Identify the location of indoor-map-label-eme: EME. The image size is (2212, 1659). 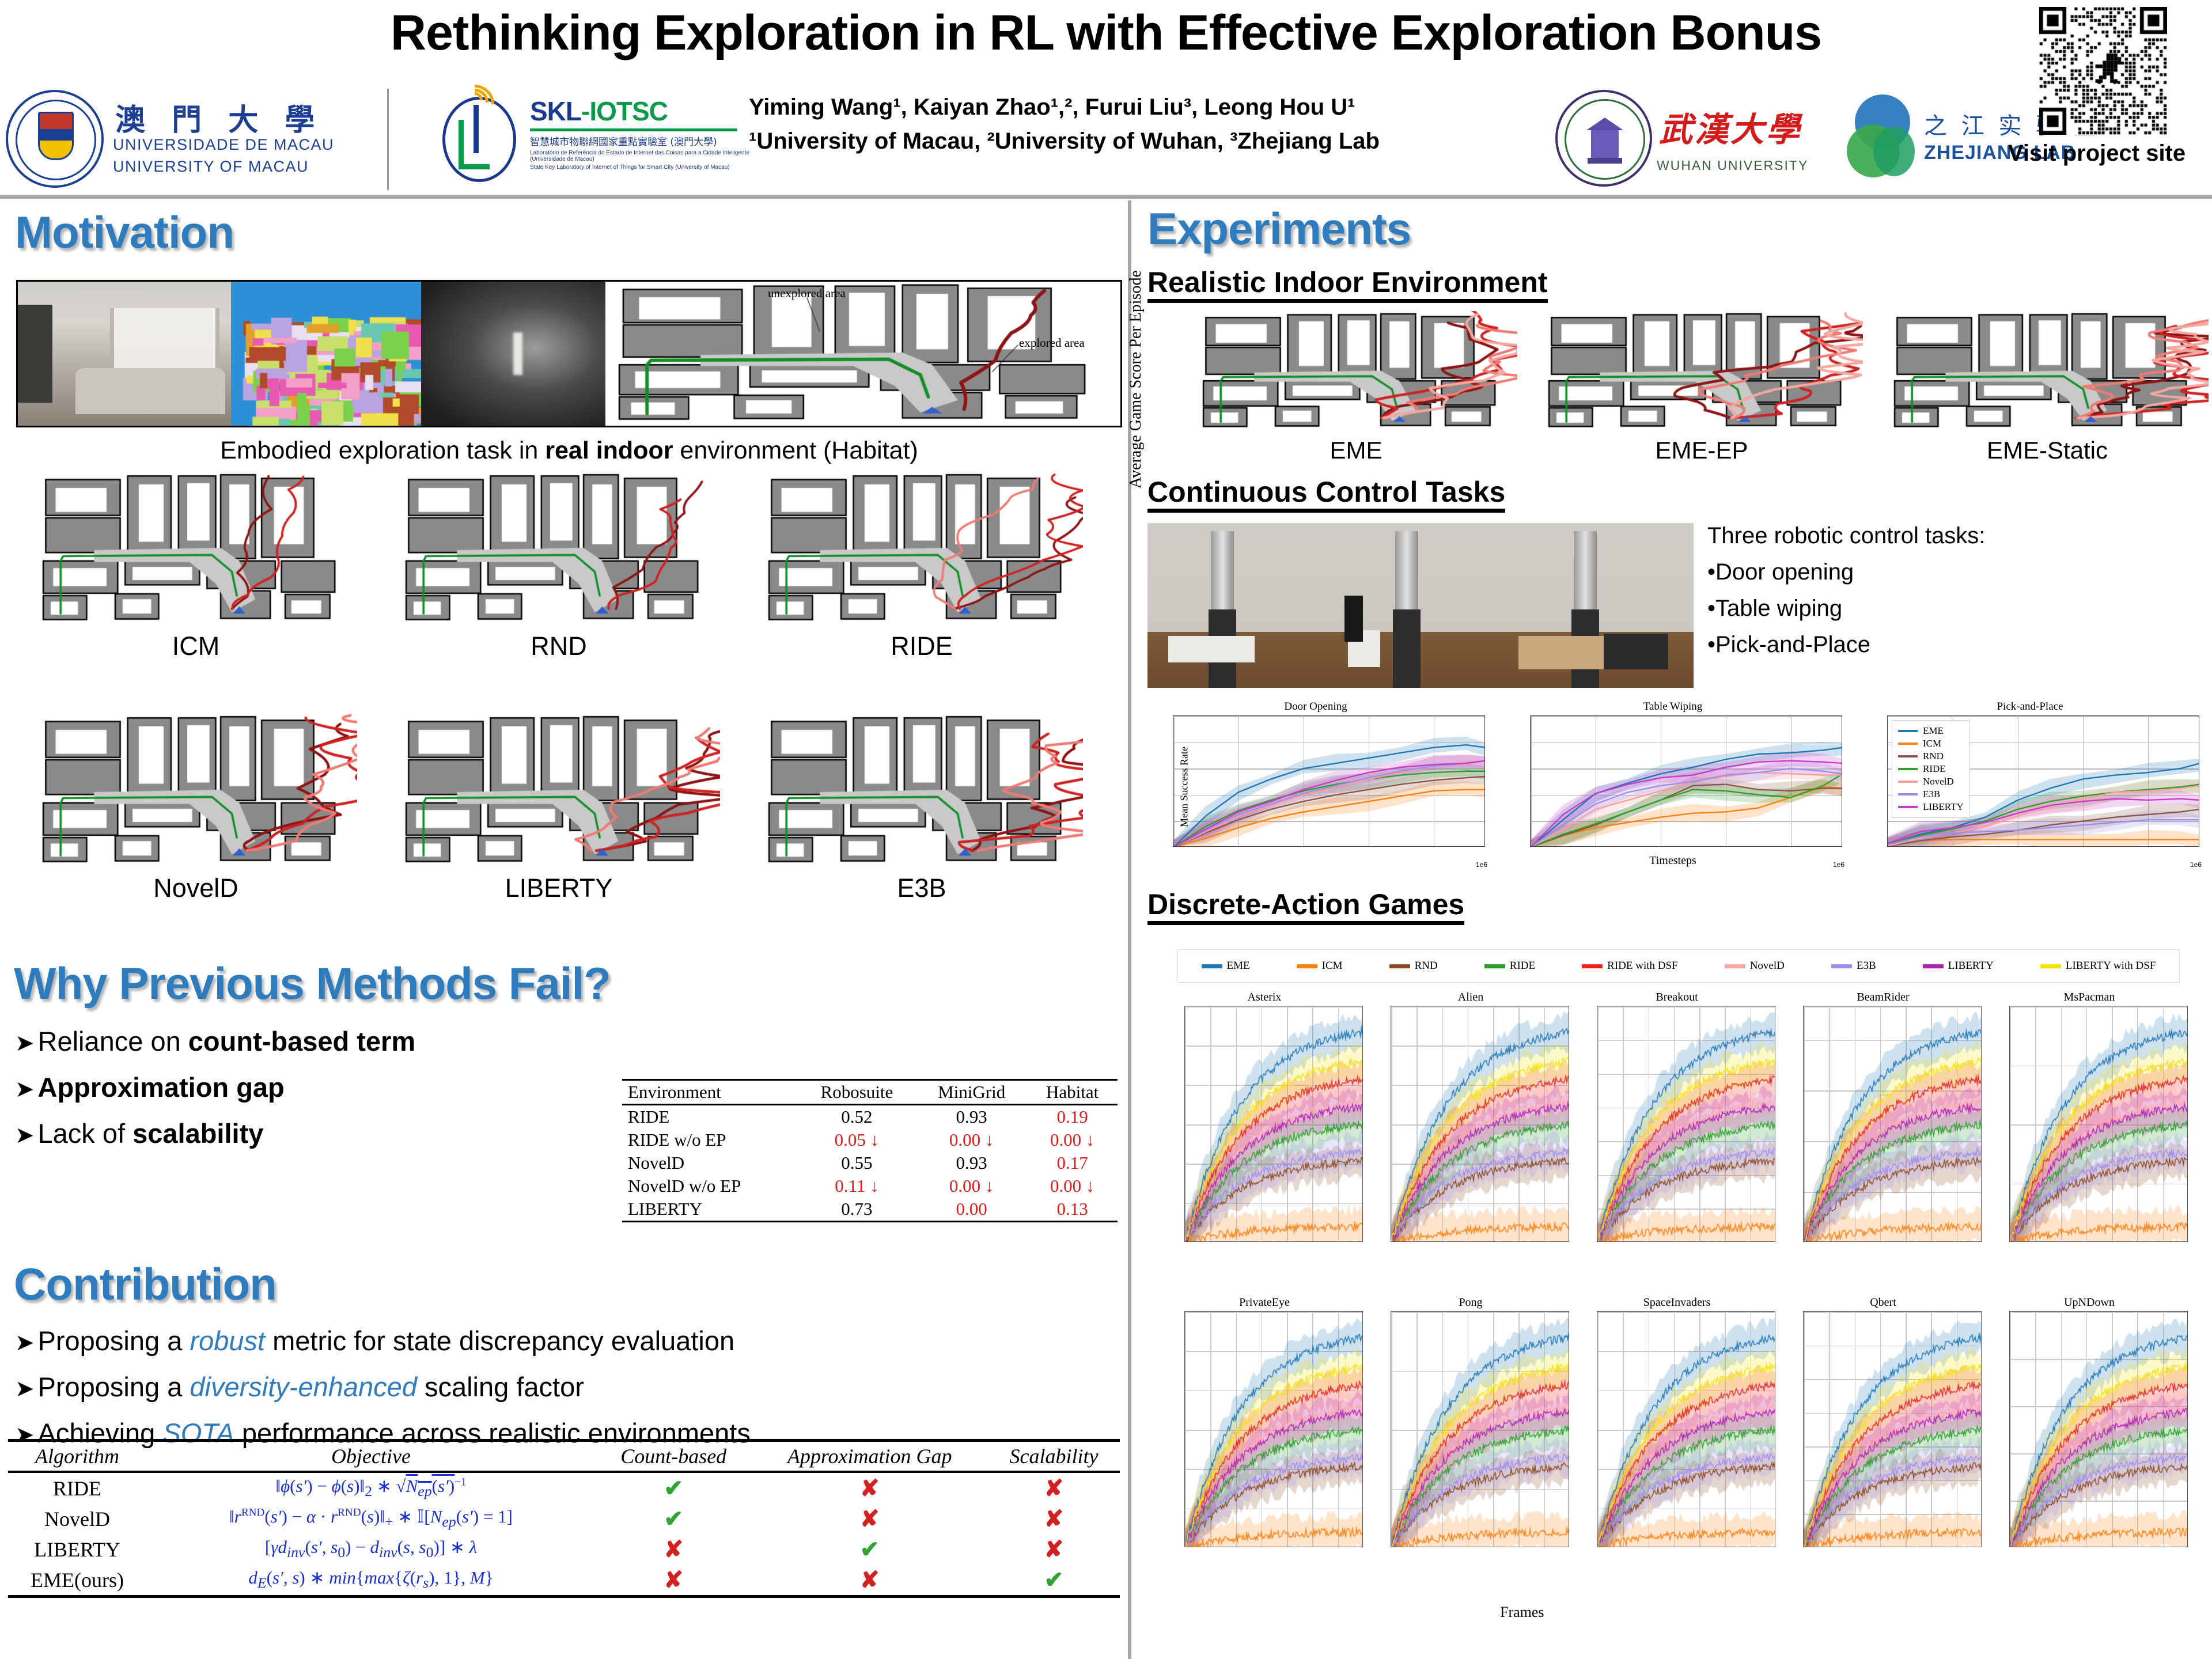
(1356, 450).